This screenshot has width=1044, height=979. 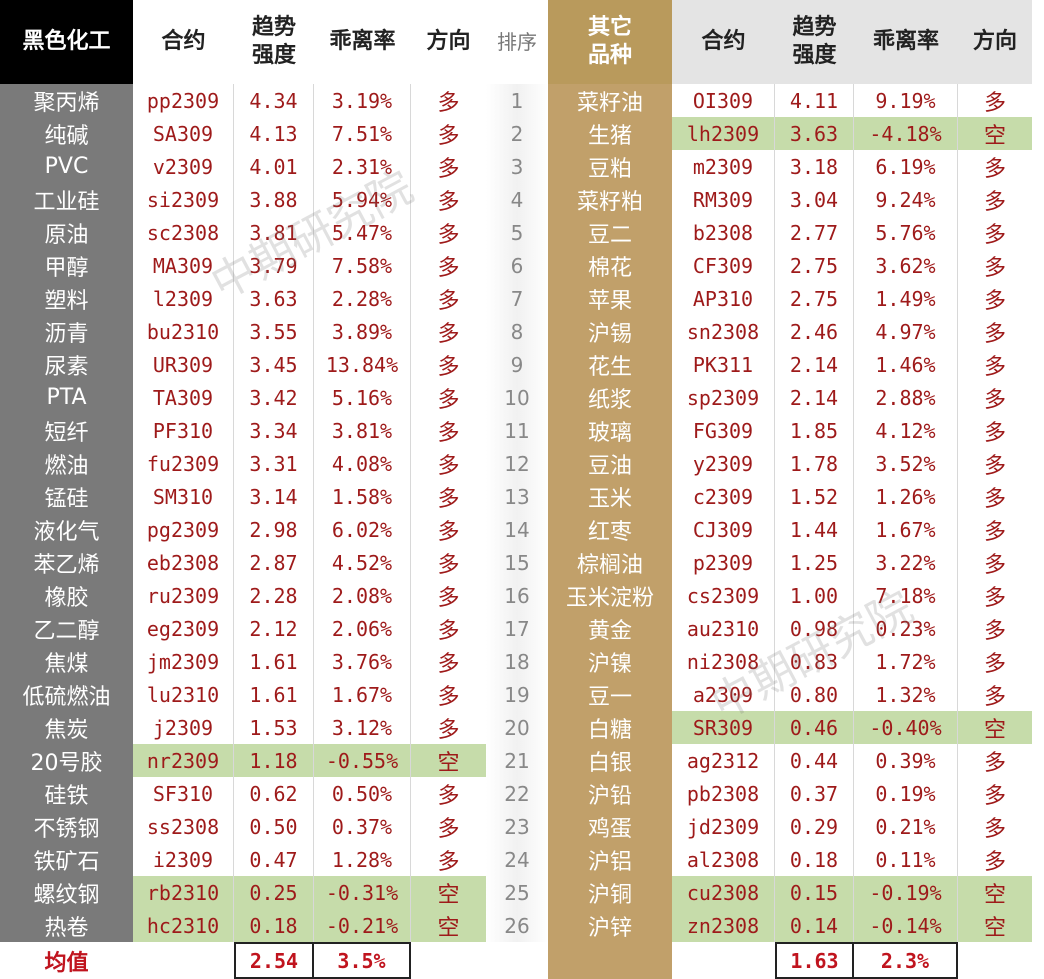 What do you see at coordinates (610, 463) in the screenshot?
I see `right-product-name: 豆油` at bounding box center [610, 463].